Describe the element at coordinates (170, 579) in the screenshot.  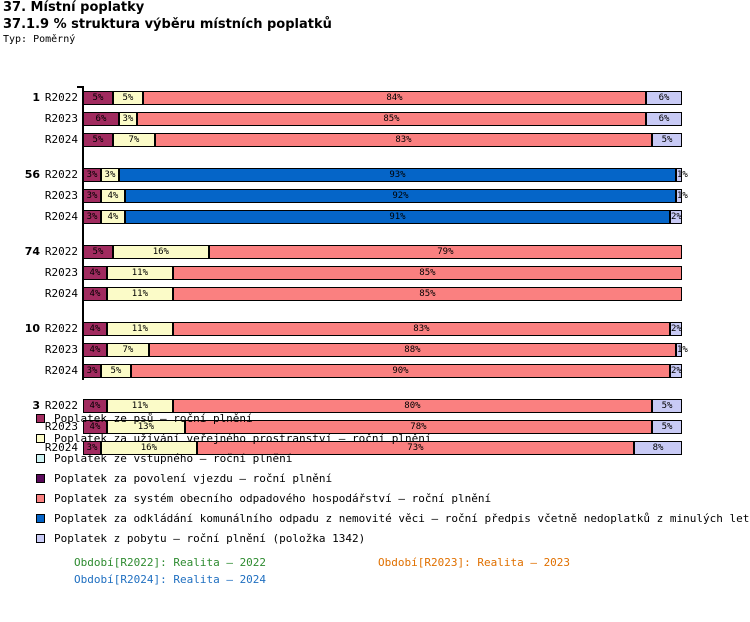
I see `footer-period-note: Období[R2024]: Realita – 2024` at that location.